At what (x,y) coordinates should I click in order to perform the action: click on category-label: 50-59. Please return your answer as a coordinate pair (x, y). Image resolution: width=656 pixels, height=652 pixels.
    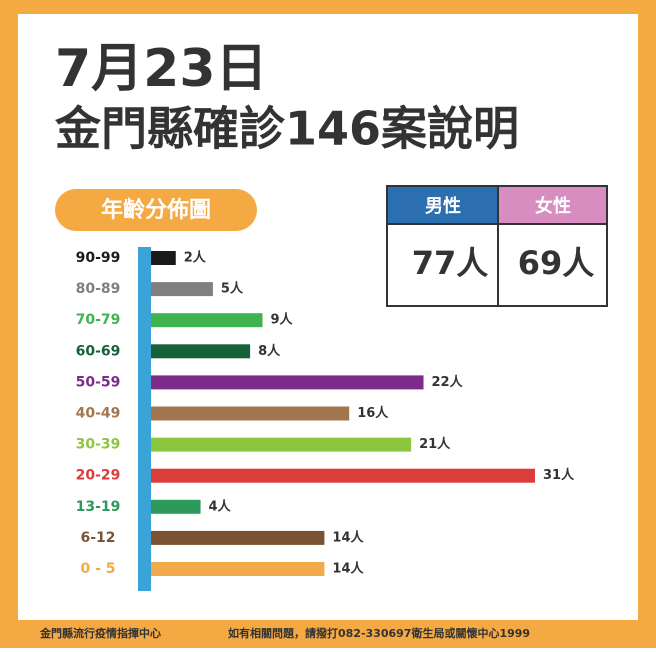
    Looking at the image, I should click on (98, 382).